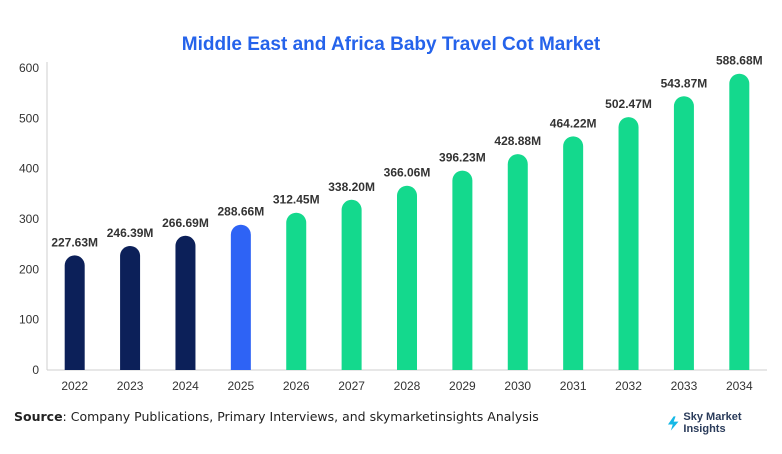  Describe the element at coordinates (29, 320) in the screenshot. I see `y-tick-label: 100` at that location.